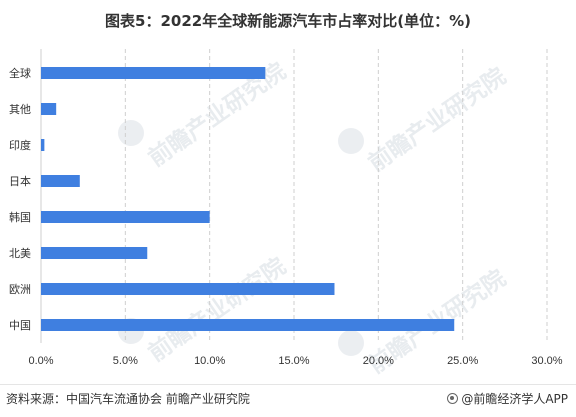  I want to click on footer-divider, so click(288, 384).